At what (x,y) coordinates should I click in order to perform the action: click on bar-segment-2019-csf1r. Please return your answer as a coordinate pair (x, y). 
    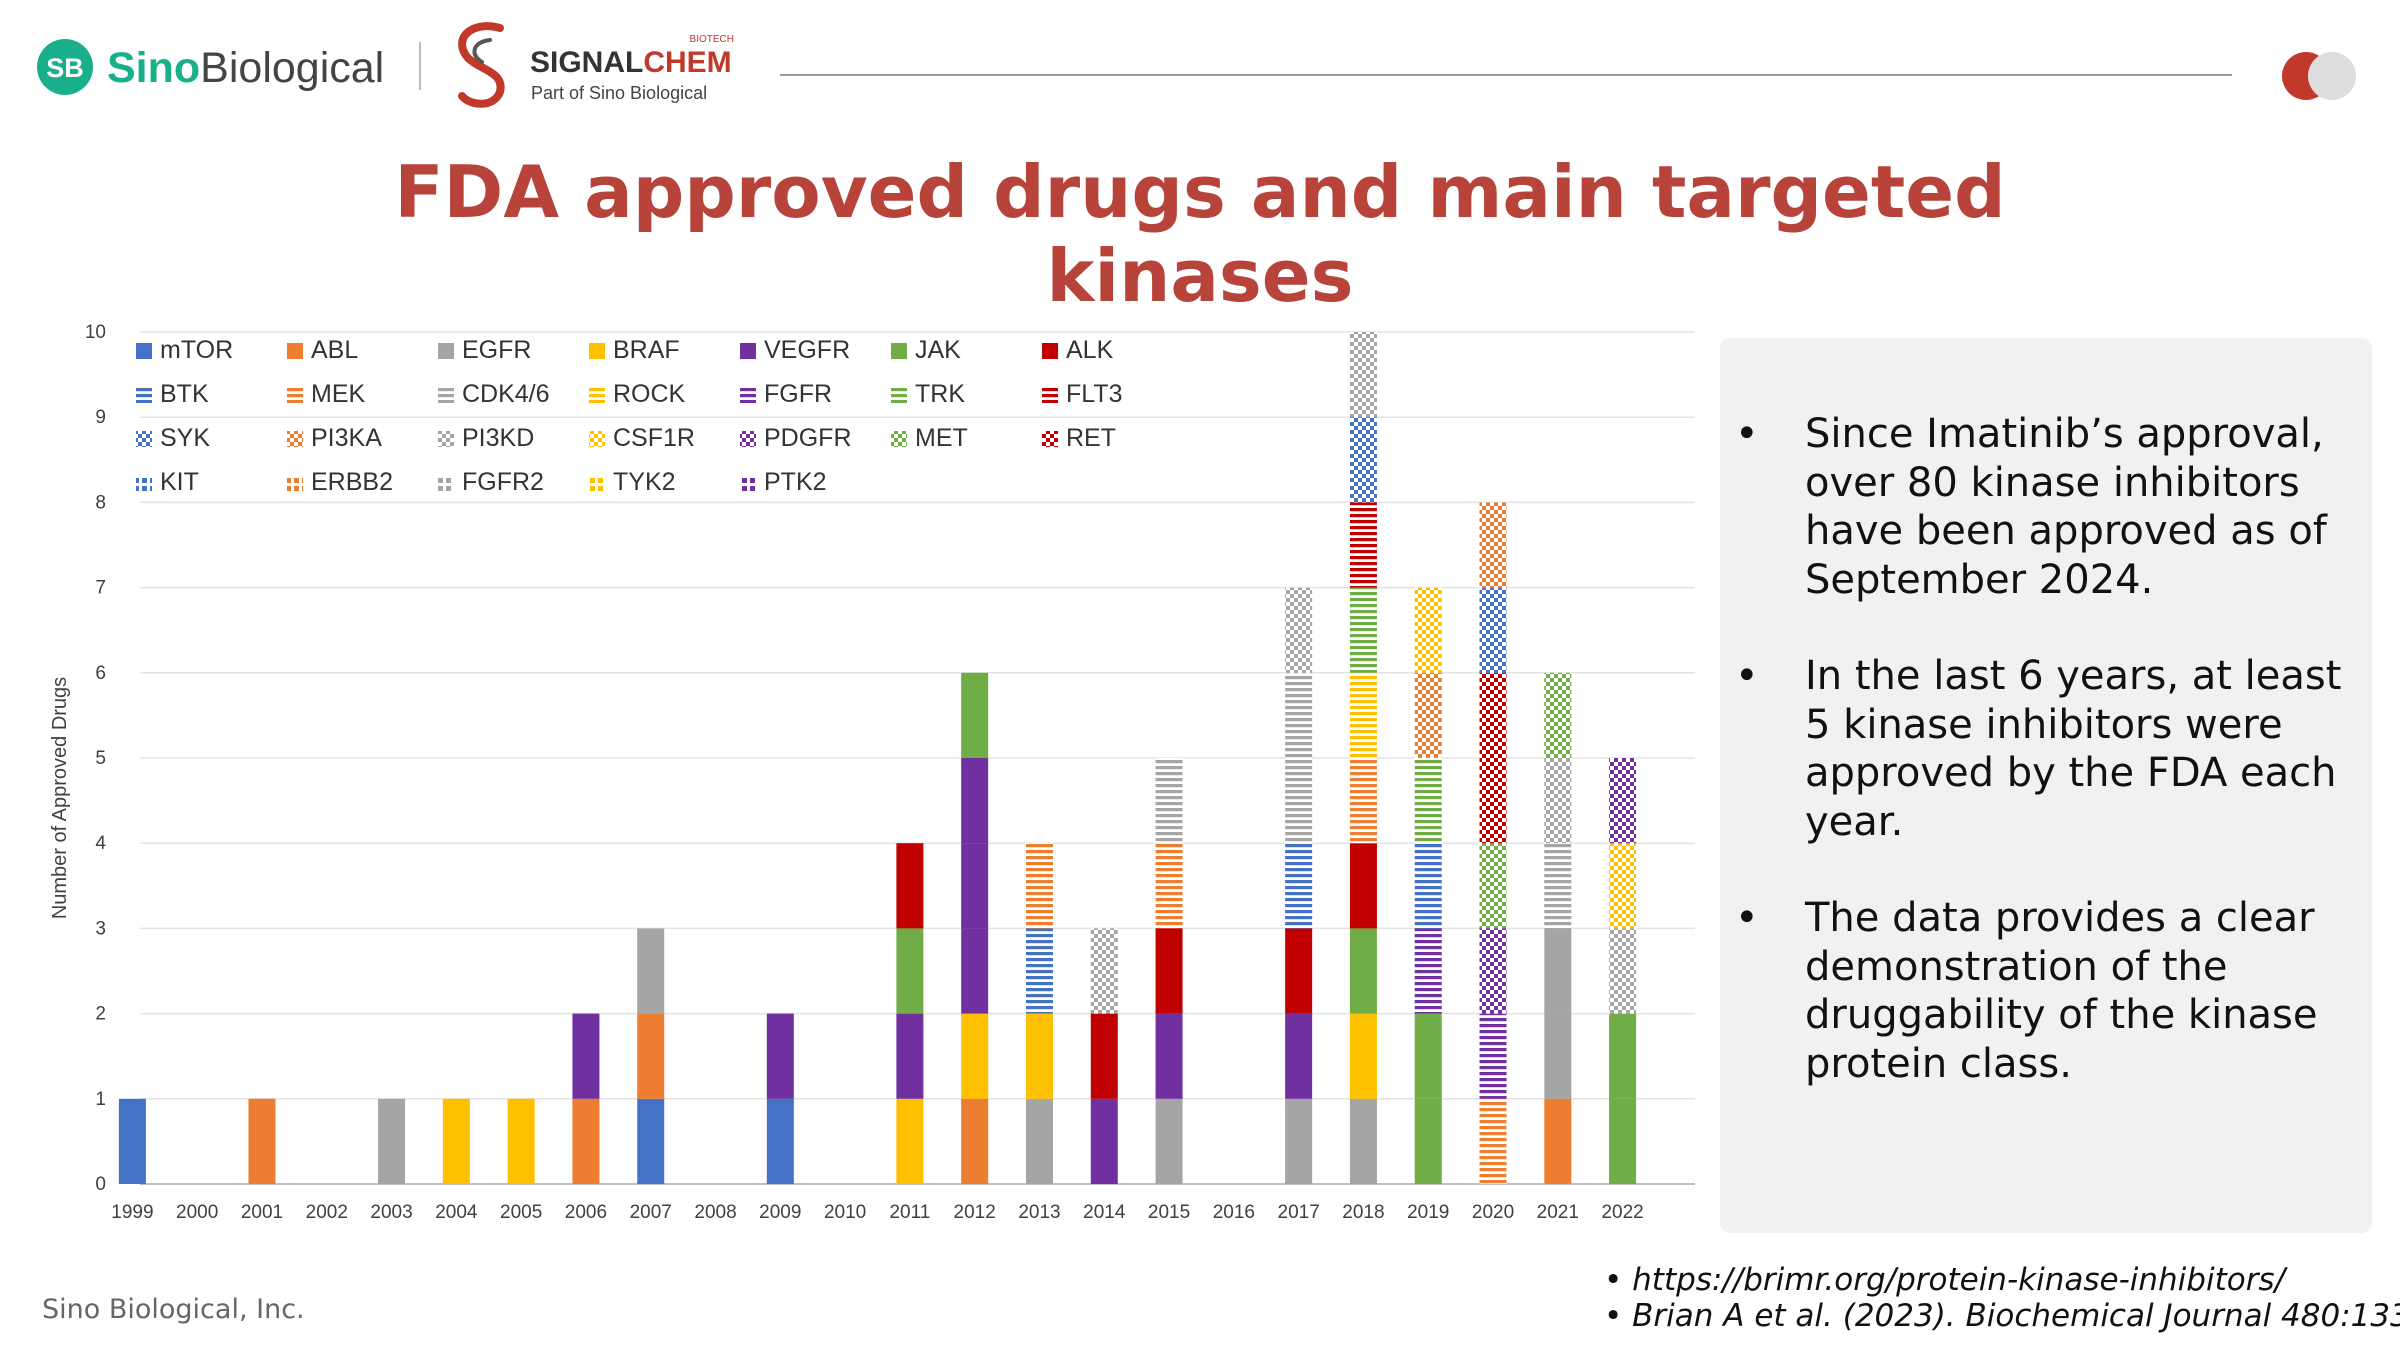
    Looking at the image, I should click on (1428, 630).